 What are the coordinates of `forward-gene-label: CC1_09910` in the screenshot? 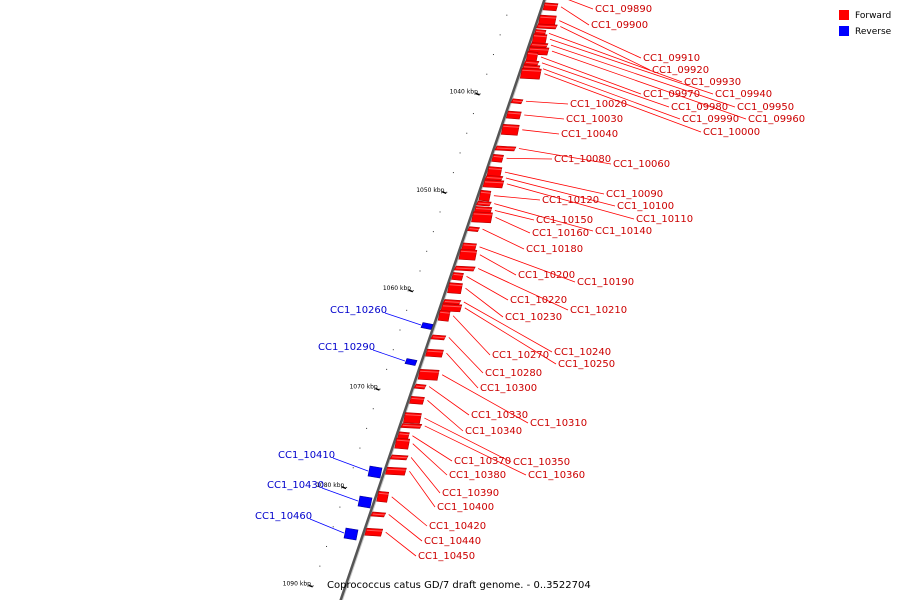 It's located at (671, 58).